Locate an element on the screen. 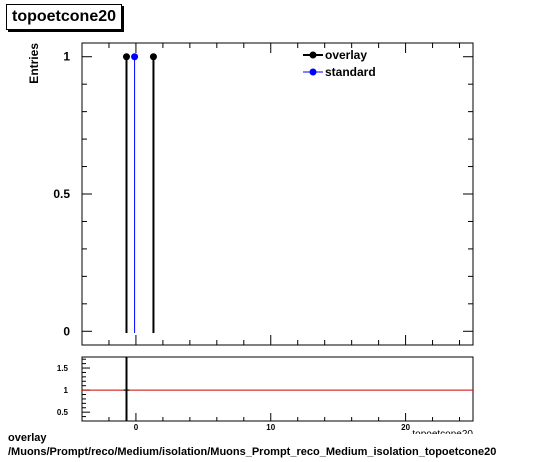 The width and height of the screenshot is (546, 462). y-tick-label: 0 is located at coordinates (66, 331).